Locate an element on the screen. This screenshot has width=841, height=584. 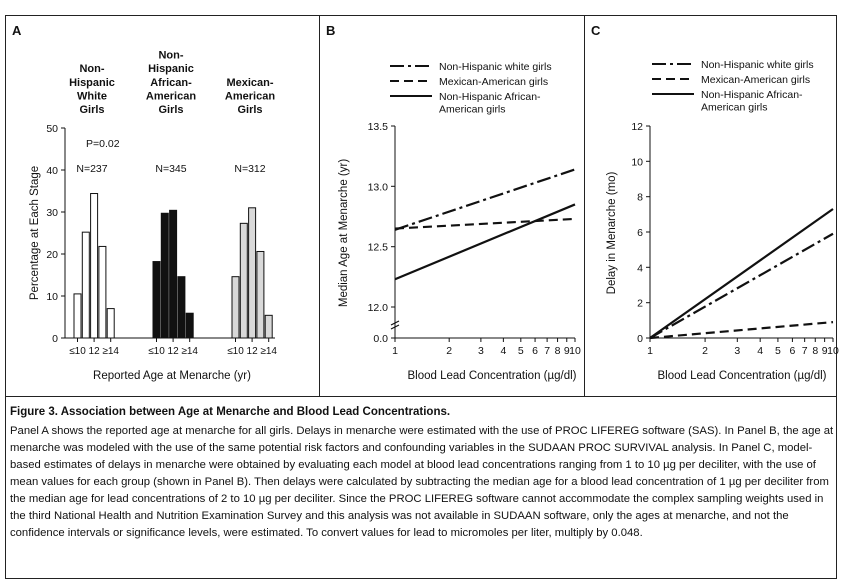
panel-c-legend-label: Non-Hispanic African- is located at coordinates (752, 95).